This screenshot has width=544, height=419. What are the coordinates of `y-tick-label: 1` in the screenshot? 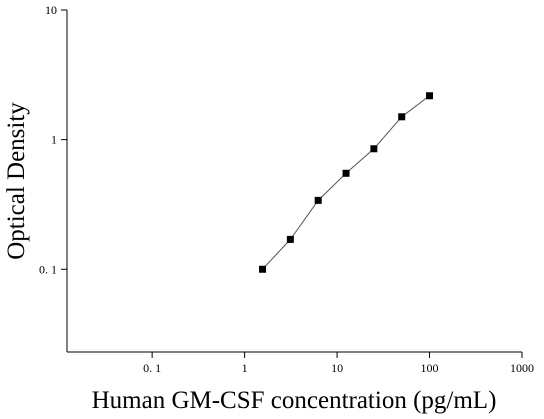 It's located at (54, 140).